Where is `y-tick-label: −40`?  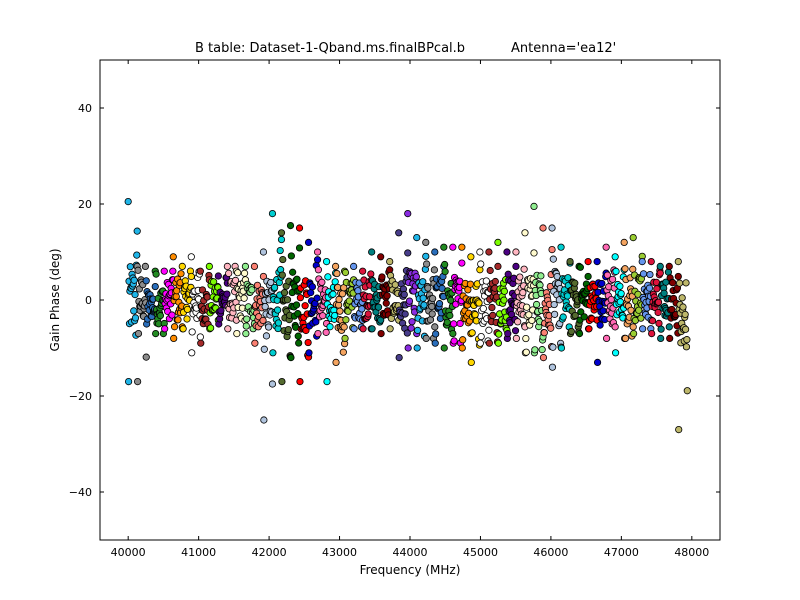 y-tick-label: −40 is located at coordinates (80, 492).